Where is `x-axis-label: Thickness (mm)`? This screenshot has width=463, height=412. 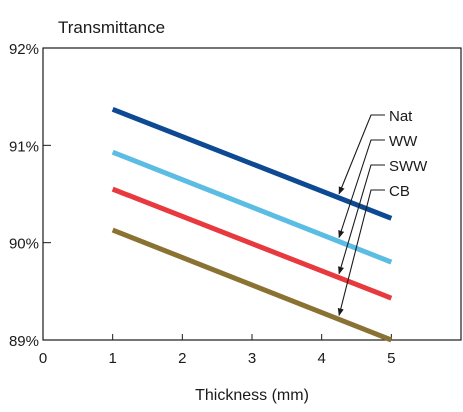
x-axis-label: Thickness (mm) is located at coordinates (252, 395).